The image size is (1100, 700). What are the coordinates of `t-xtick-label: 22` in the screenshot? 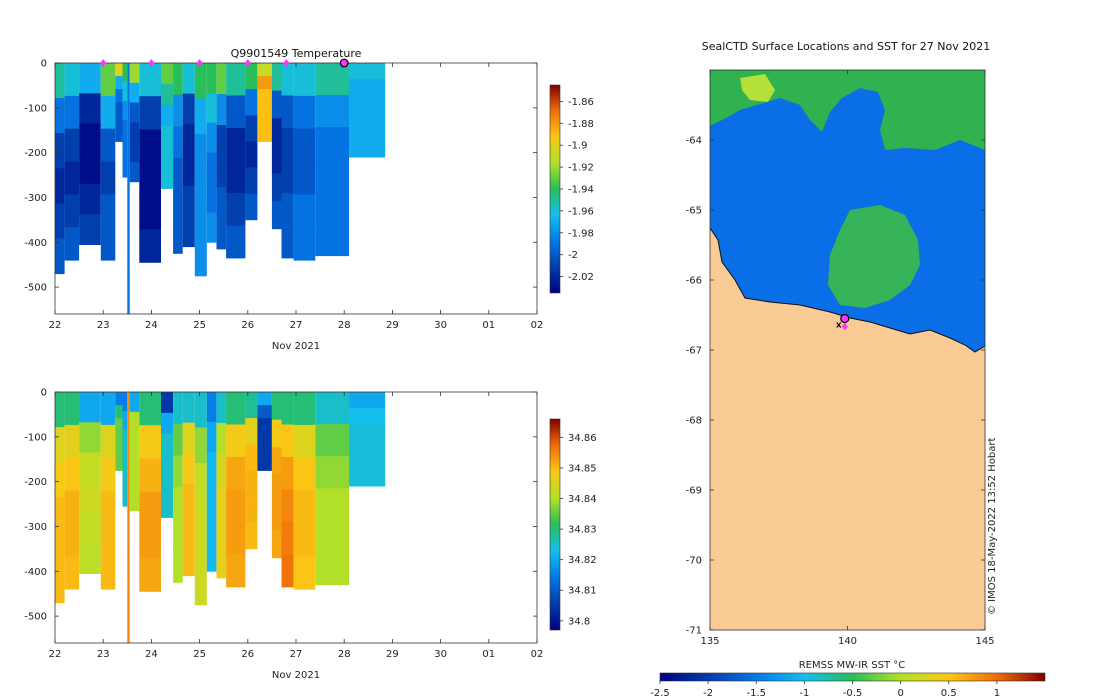 It's located at (55, 325).